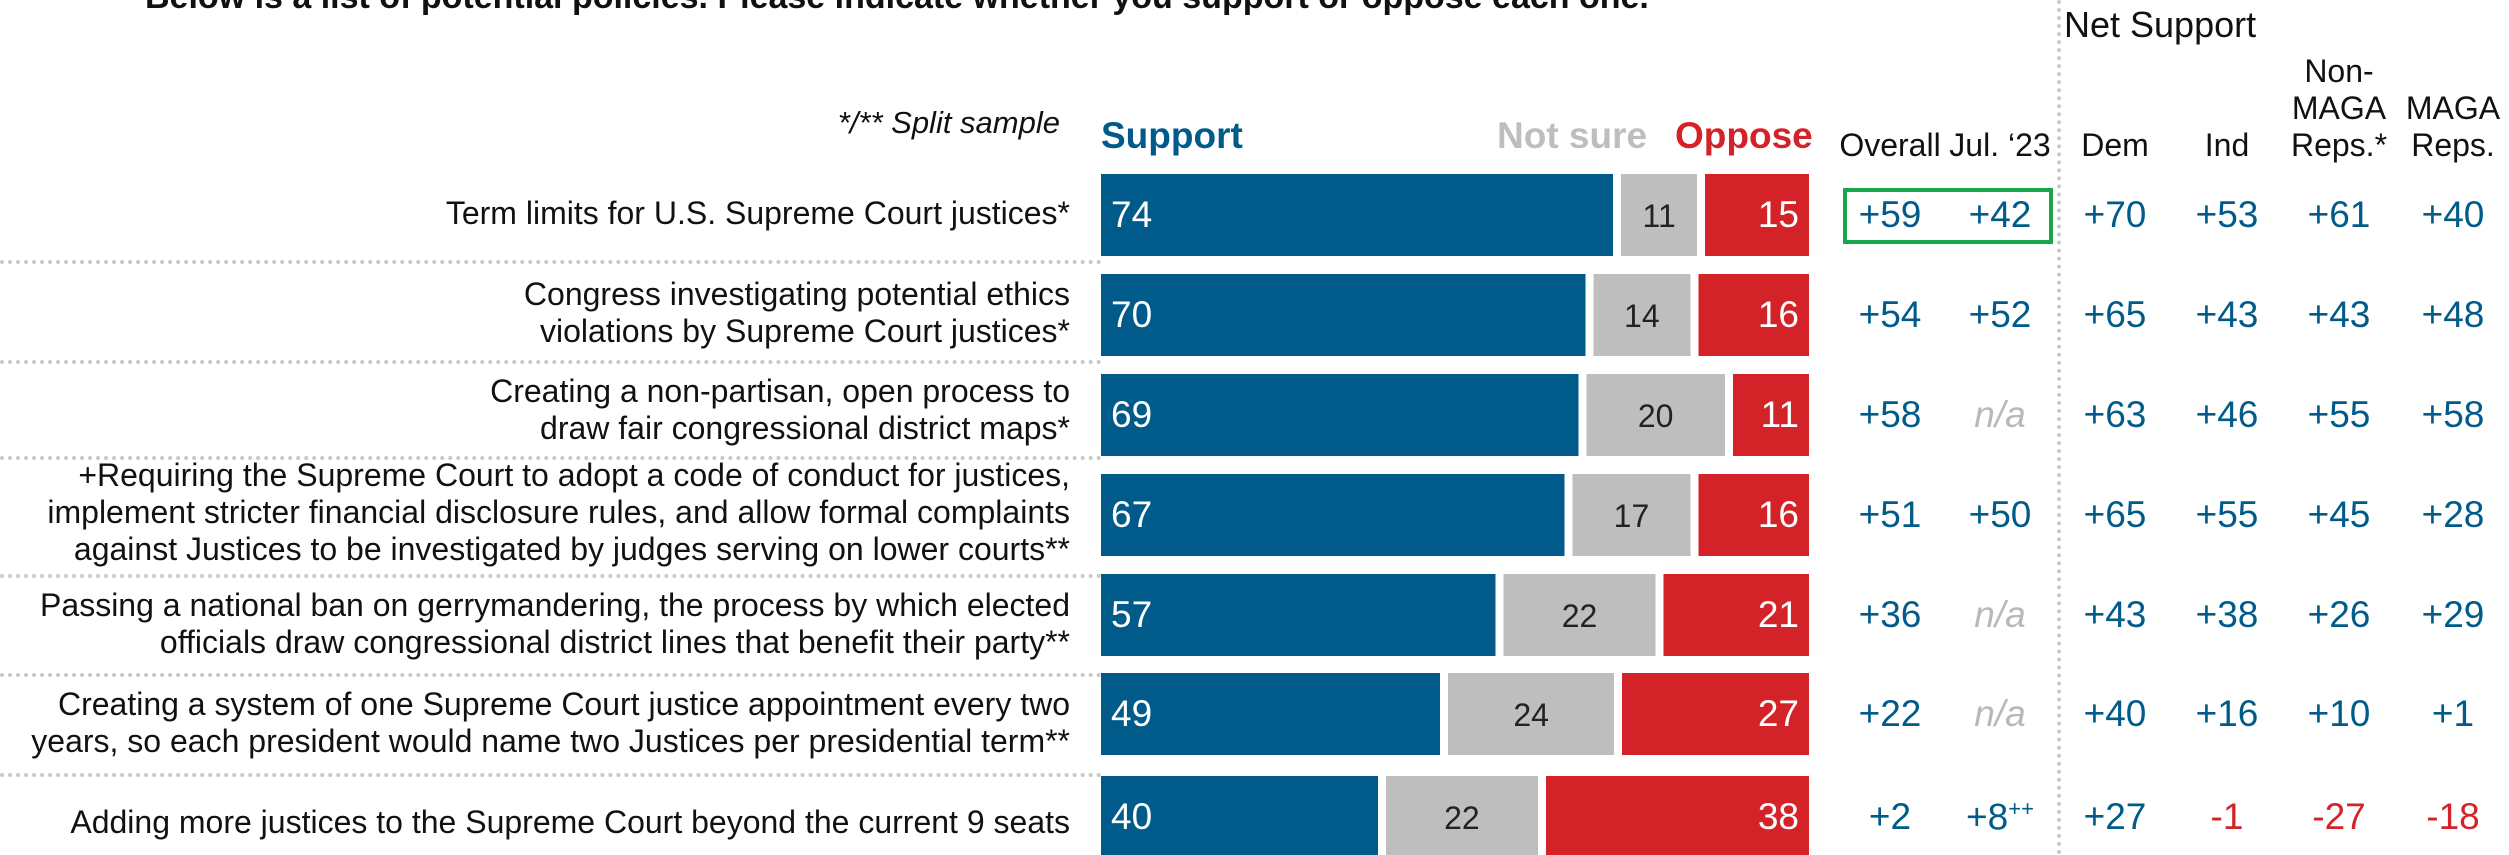 This screenshot has width=2509, height=855. Describe the element at coordinates (1987, 817) in the screenshot. I see `net-value-text: +8` at that location.